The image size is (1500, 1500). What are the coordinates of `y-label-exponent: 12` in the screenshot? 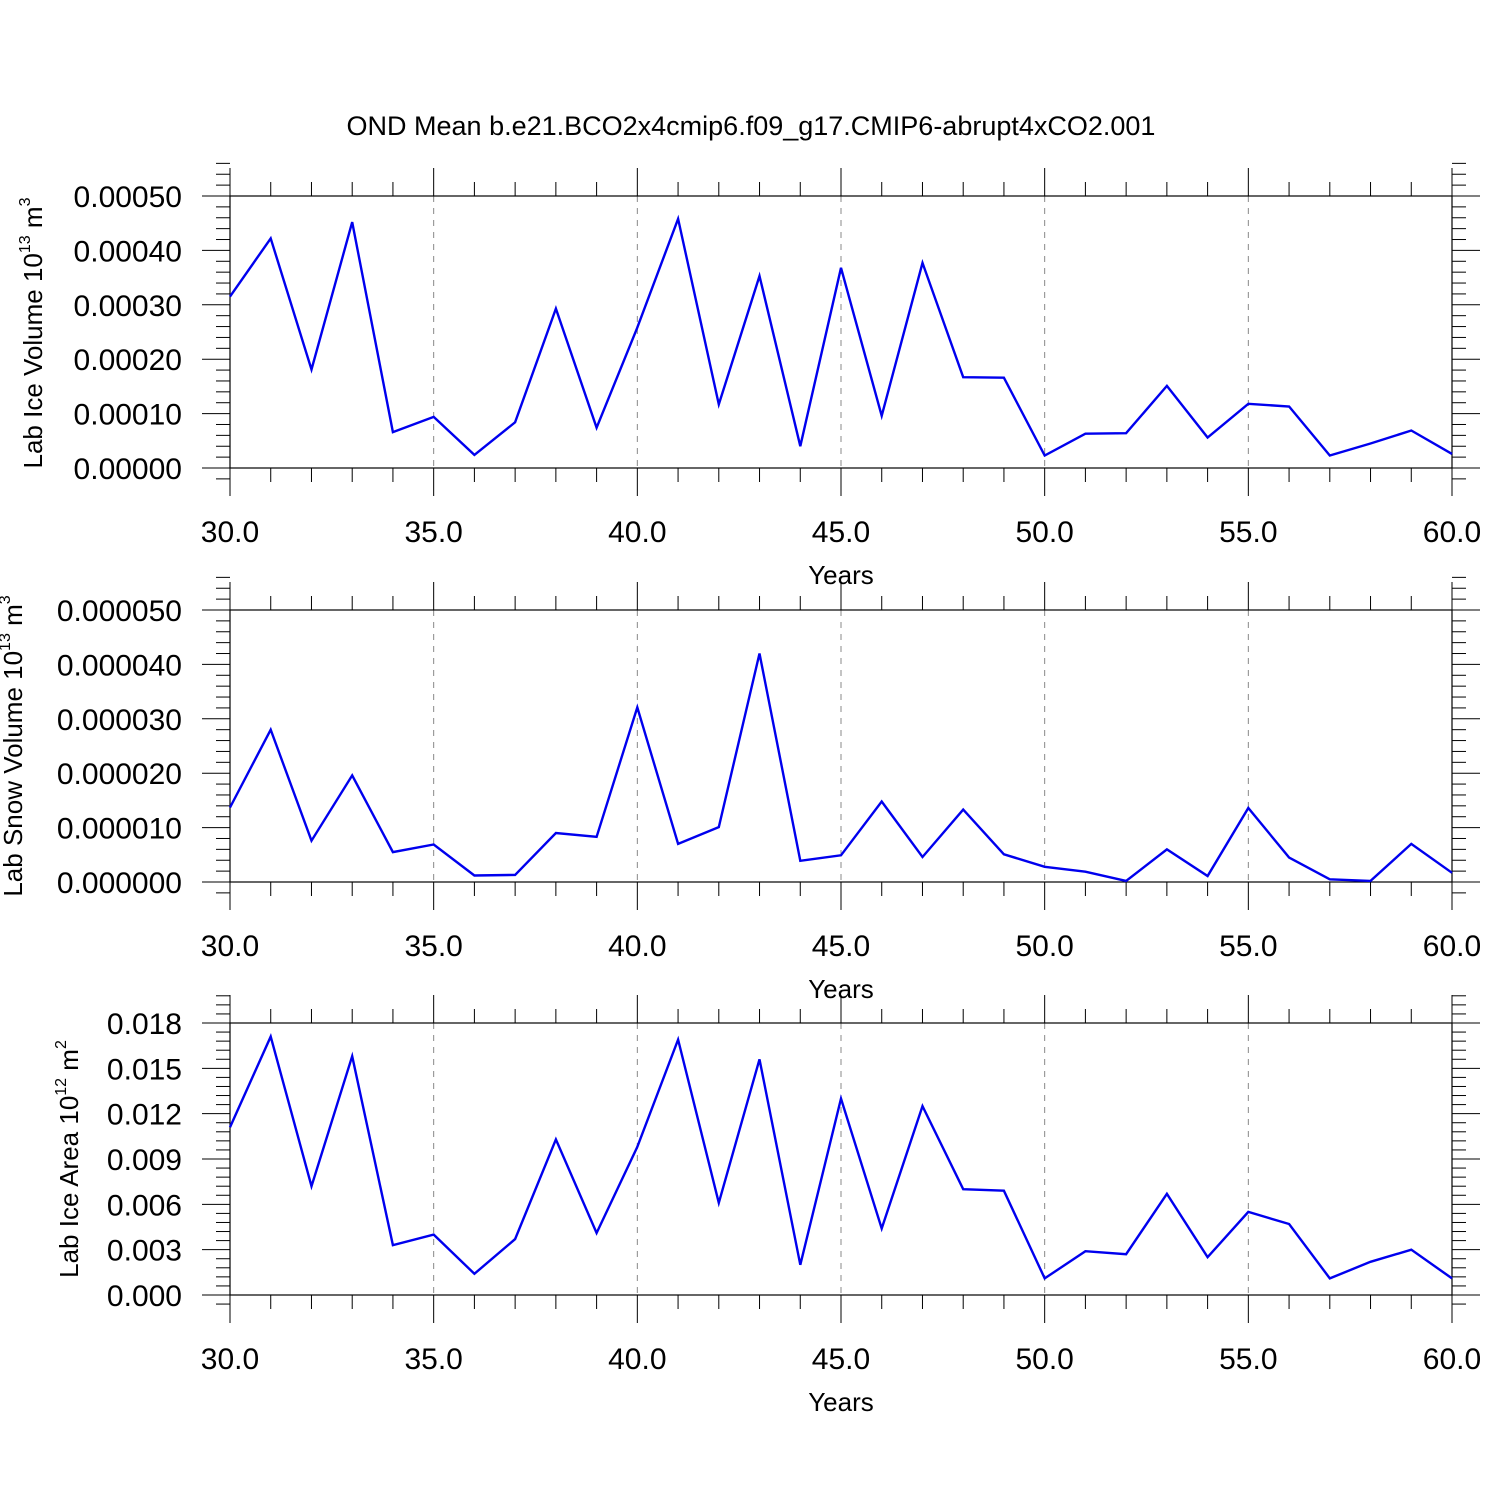 It's located at (61, 1087).